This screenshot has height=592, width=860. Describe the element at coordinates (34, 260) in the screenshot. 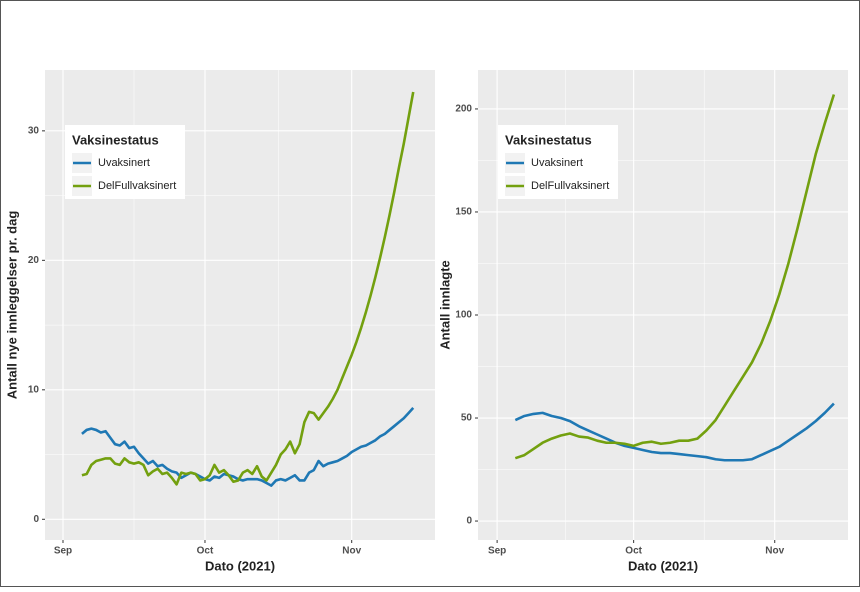

I see `y-tick-label: 20` at that location.